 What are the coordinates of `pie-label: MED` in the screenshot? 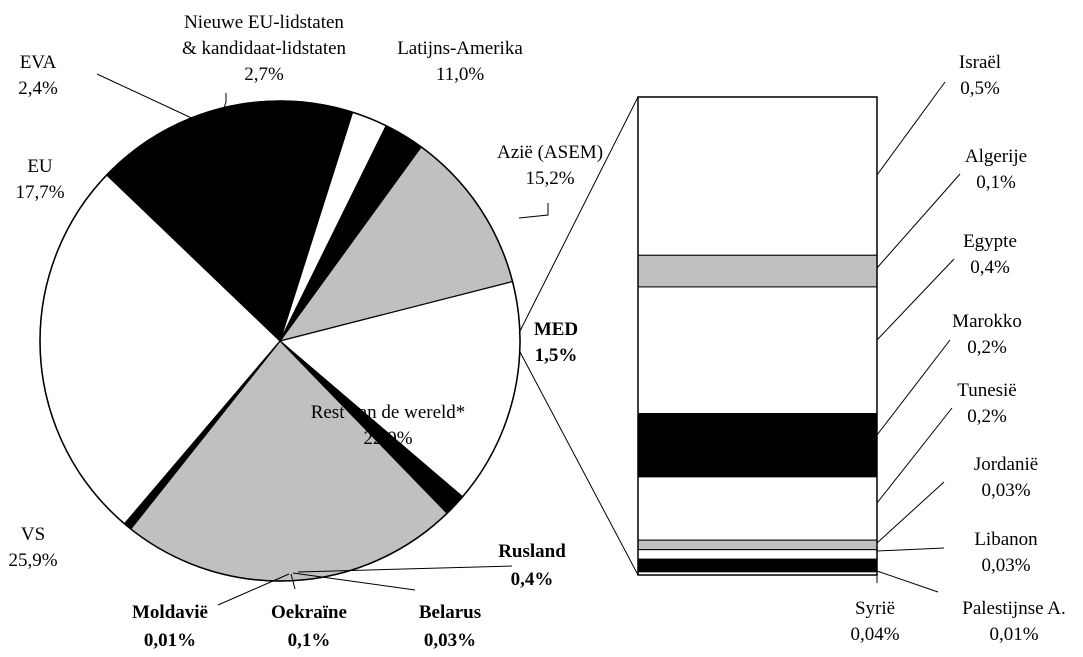 It's located at (556, 329).